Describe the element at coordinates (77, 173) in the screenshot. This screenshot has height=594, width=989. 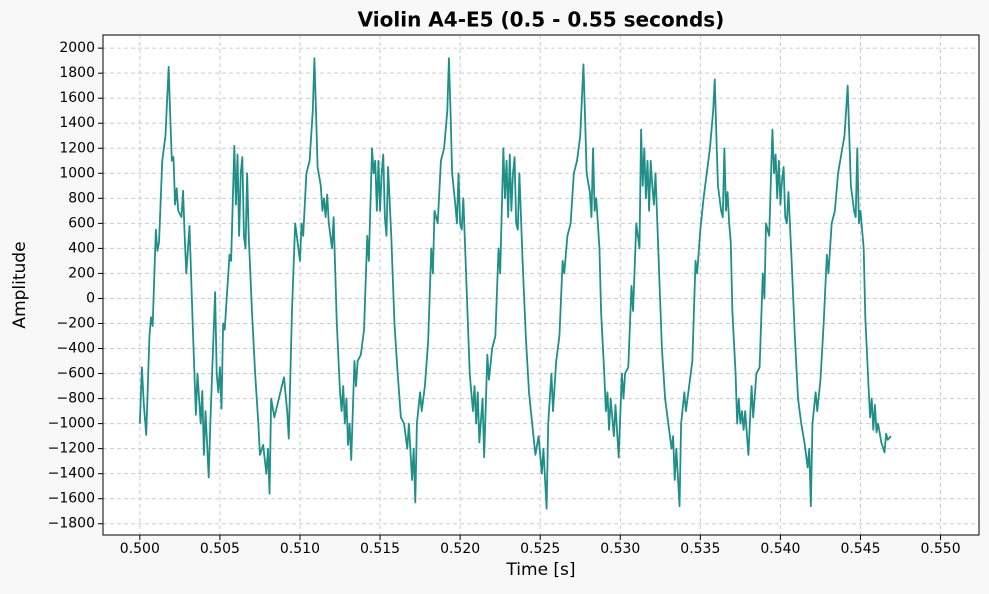
I see `y-tick-label: 1000` at that location.